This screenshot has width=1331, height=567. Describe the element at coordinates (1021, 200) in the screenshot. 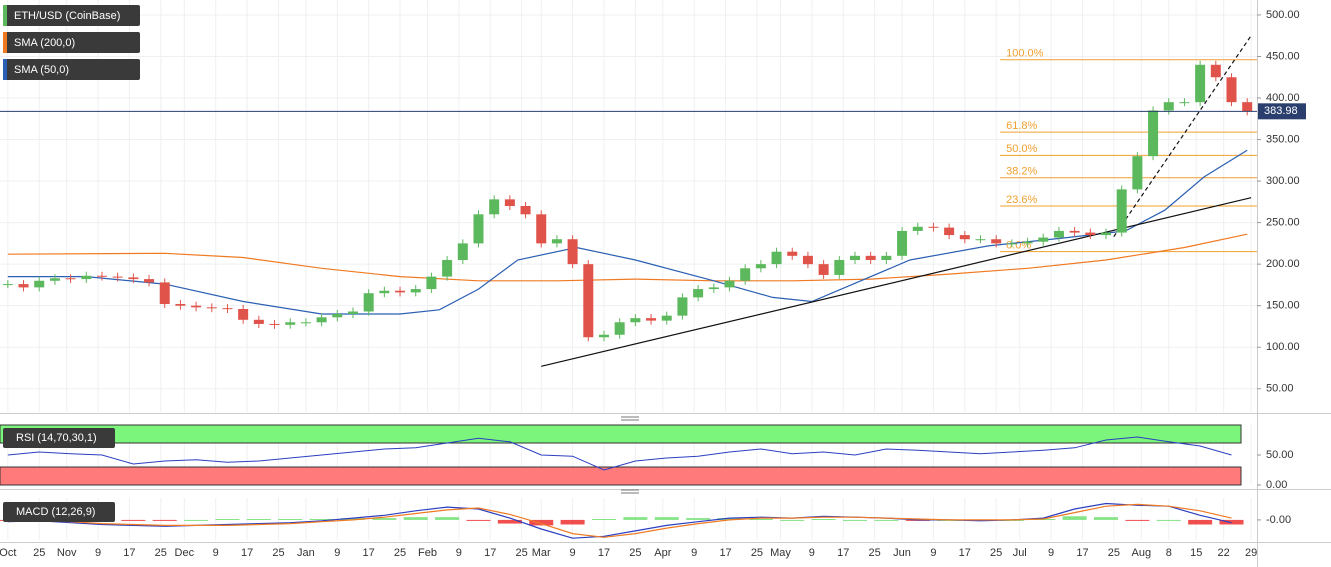

I see `fib-label: 23.6%` at that location.